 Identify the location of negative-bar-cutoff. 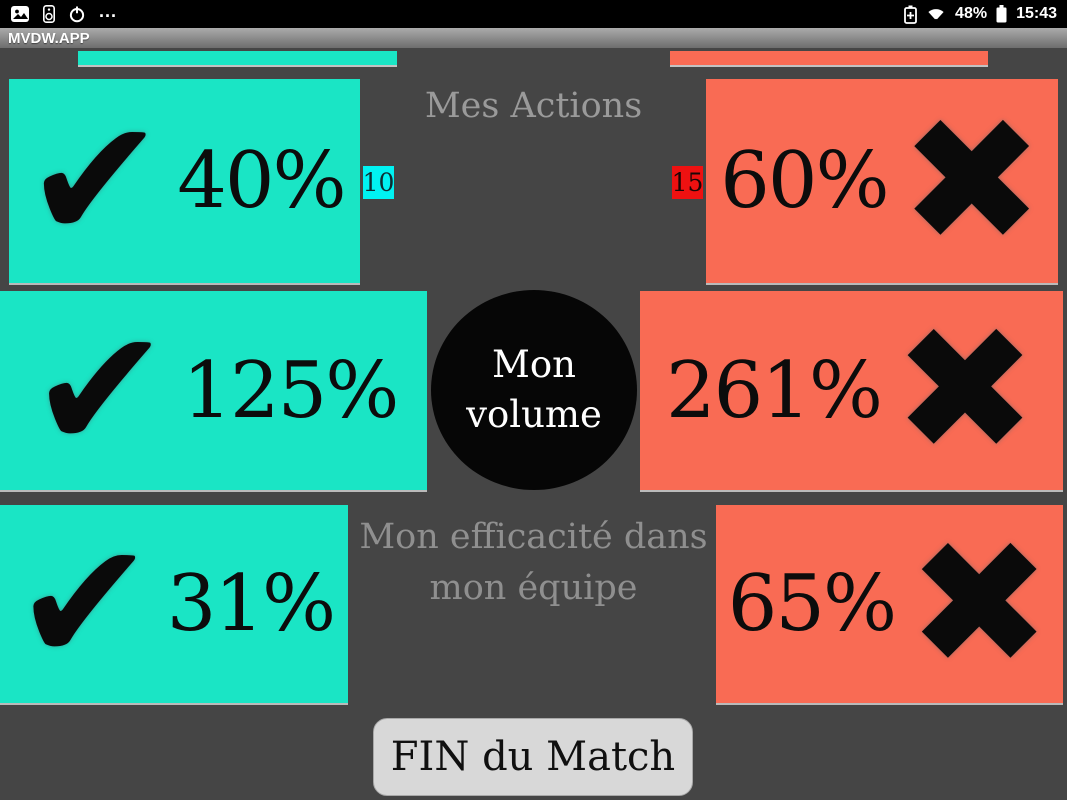
(829, 58).